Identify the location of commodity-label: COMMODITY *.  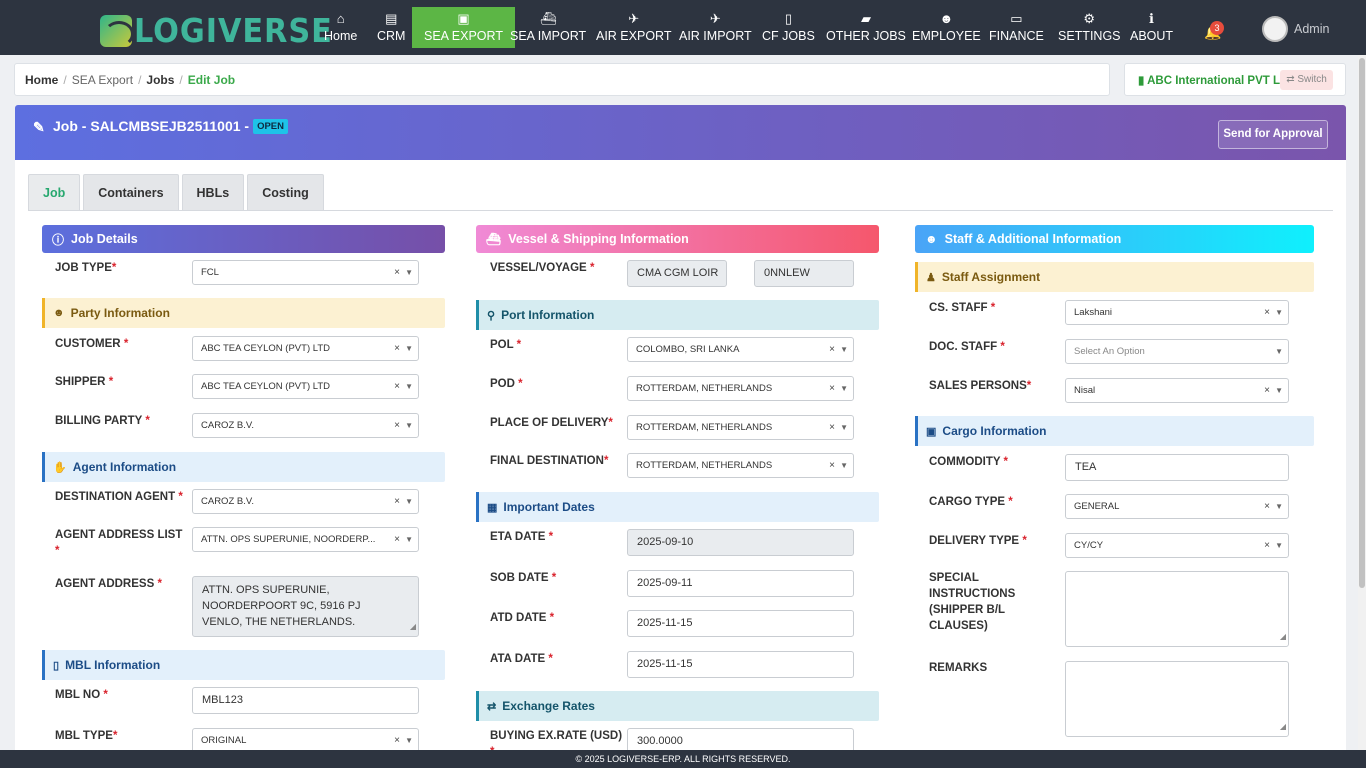
(969, 462).